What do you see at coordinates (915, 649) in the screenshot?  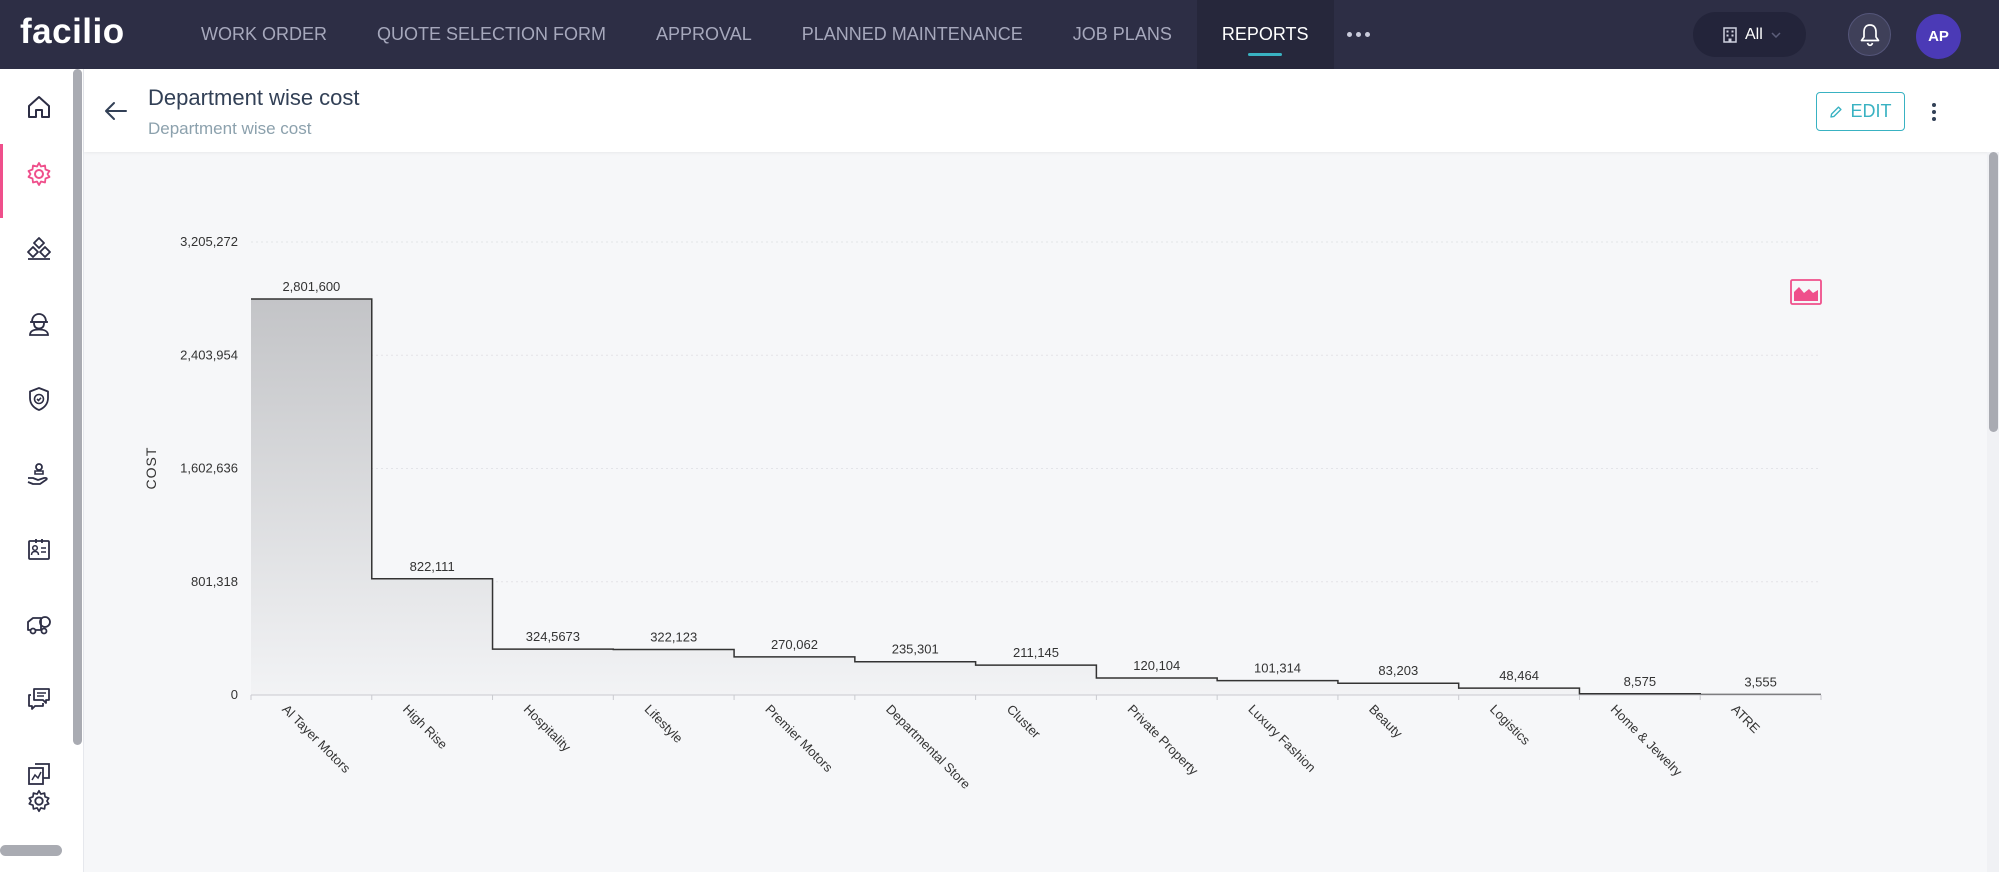 I see `data-label: 235,301` at bounding box center [915, 649].